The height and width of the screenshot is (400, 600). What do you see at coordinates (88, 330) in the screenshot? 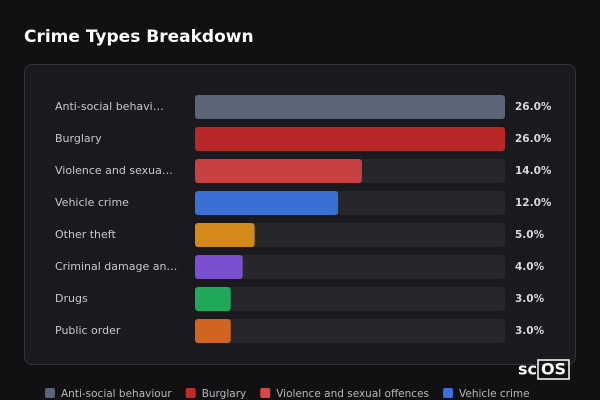
I see `category-label: Public order` at bounding box center [88, 330].